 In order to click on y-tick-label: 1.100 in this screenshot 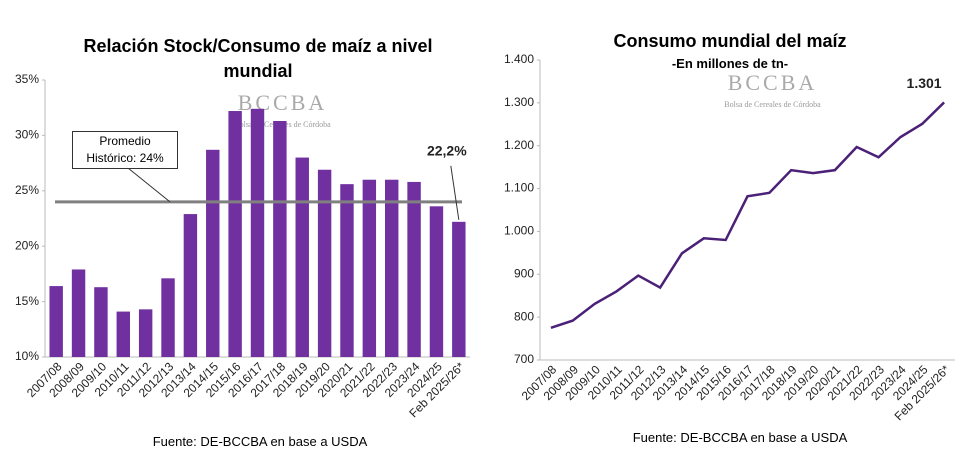, I will do `click(519, 188)`.